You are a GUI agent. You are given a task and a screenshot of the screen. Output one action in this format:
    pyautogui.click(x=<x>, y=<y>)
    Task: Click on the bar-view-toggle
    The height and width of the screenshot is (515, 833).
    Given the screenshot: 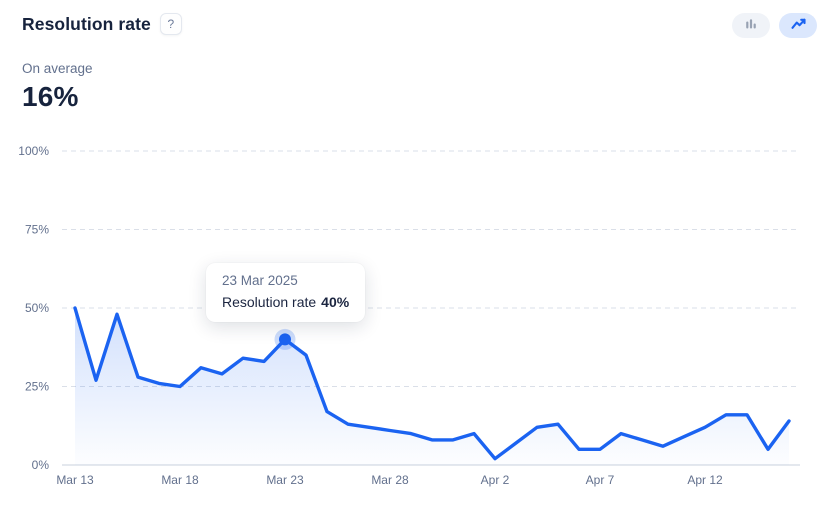 What is the action you would take?
    pyautogui.click(x=751, y=25)
    